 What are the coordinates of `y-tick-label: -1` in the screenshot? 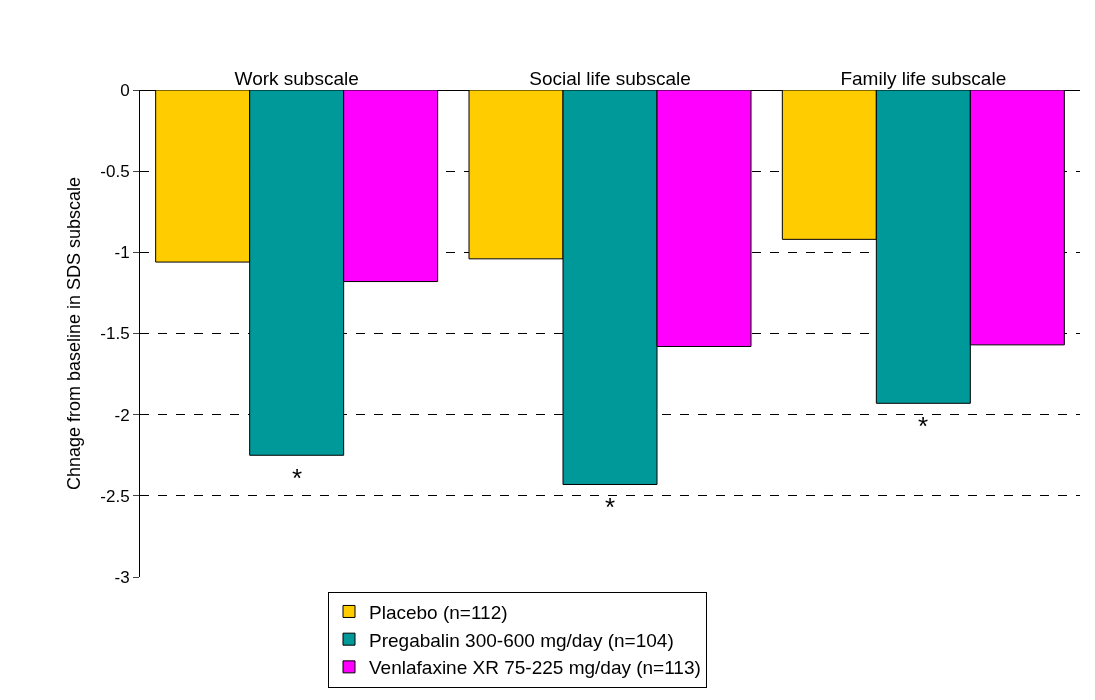 It's located at (122, 253).